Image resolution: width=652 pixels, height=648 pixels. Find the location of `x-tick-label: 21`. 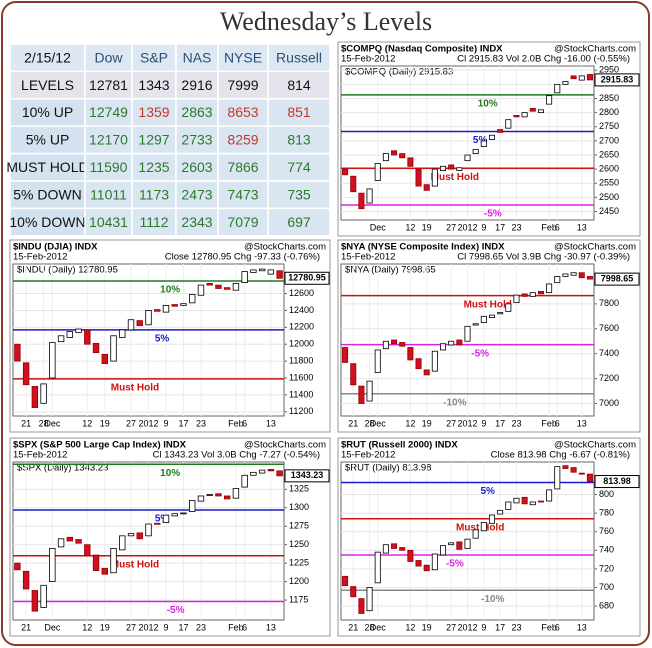

x-tick-label: 21 is located at coordinates (26, 627).